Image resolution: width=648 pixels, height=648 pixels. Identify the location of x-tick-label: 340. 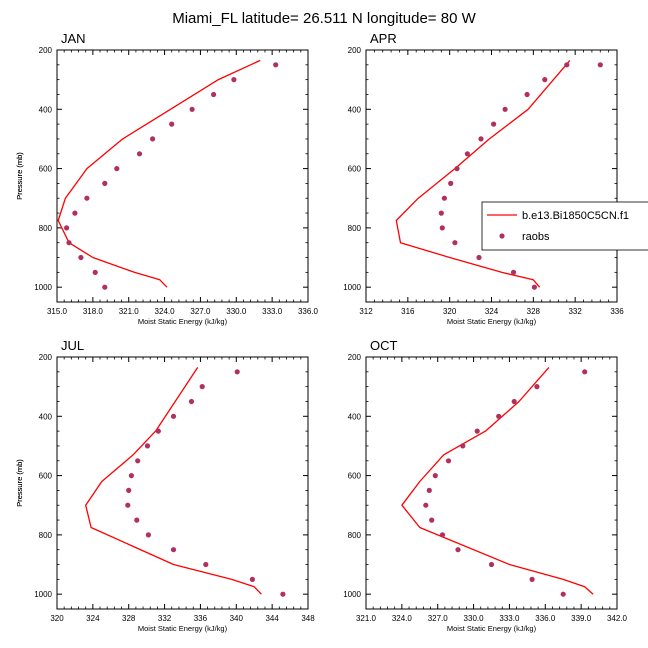
(237, 618).